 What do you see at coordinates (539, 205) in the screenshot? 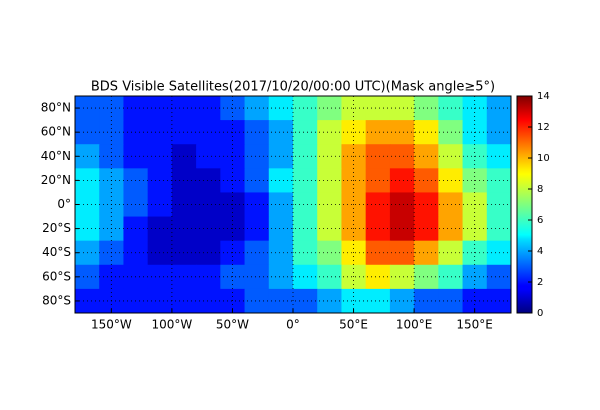
I see `colorbar-axis: 0 2 4 6 8 10 12 14` at bounding box center [539, 205].